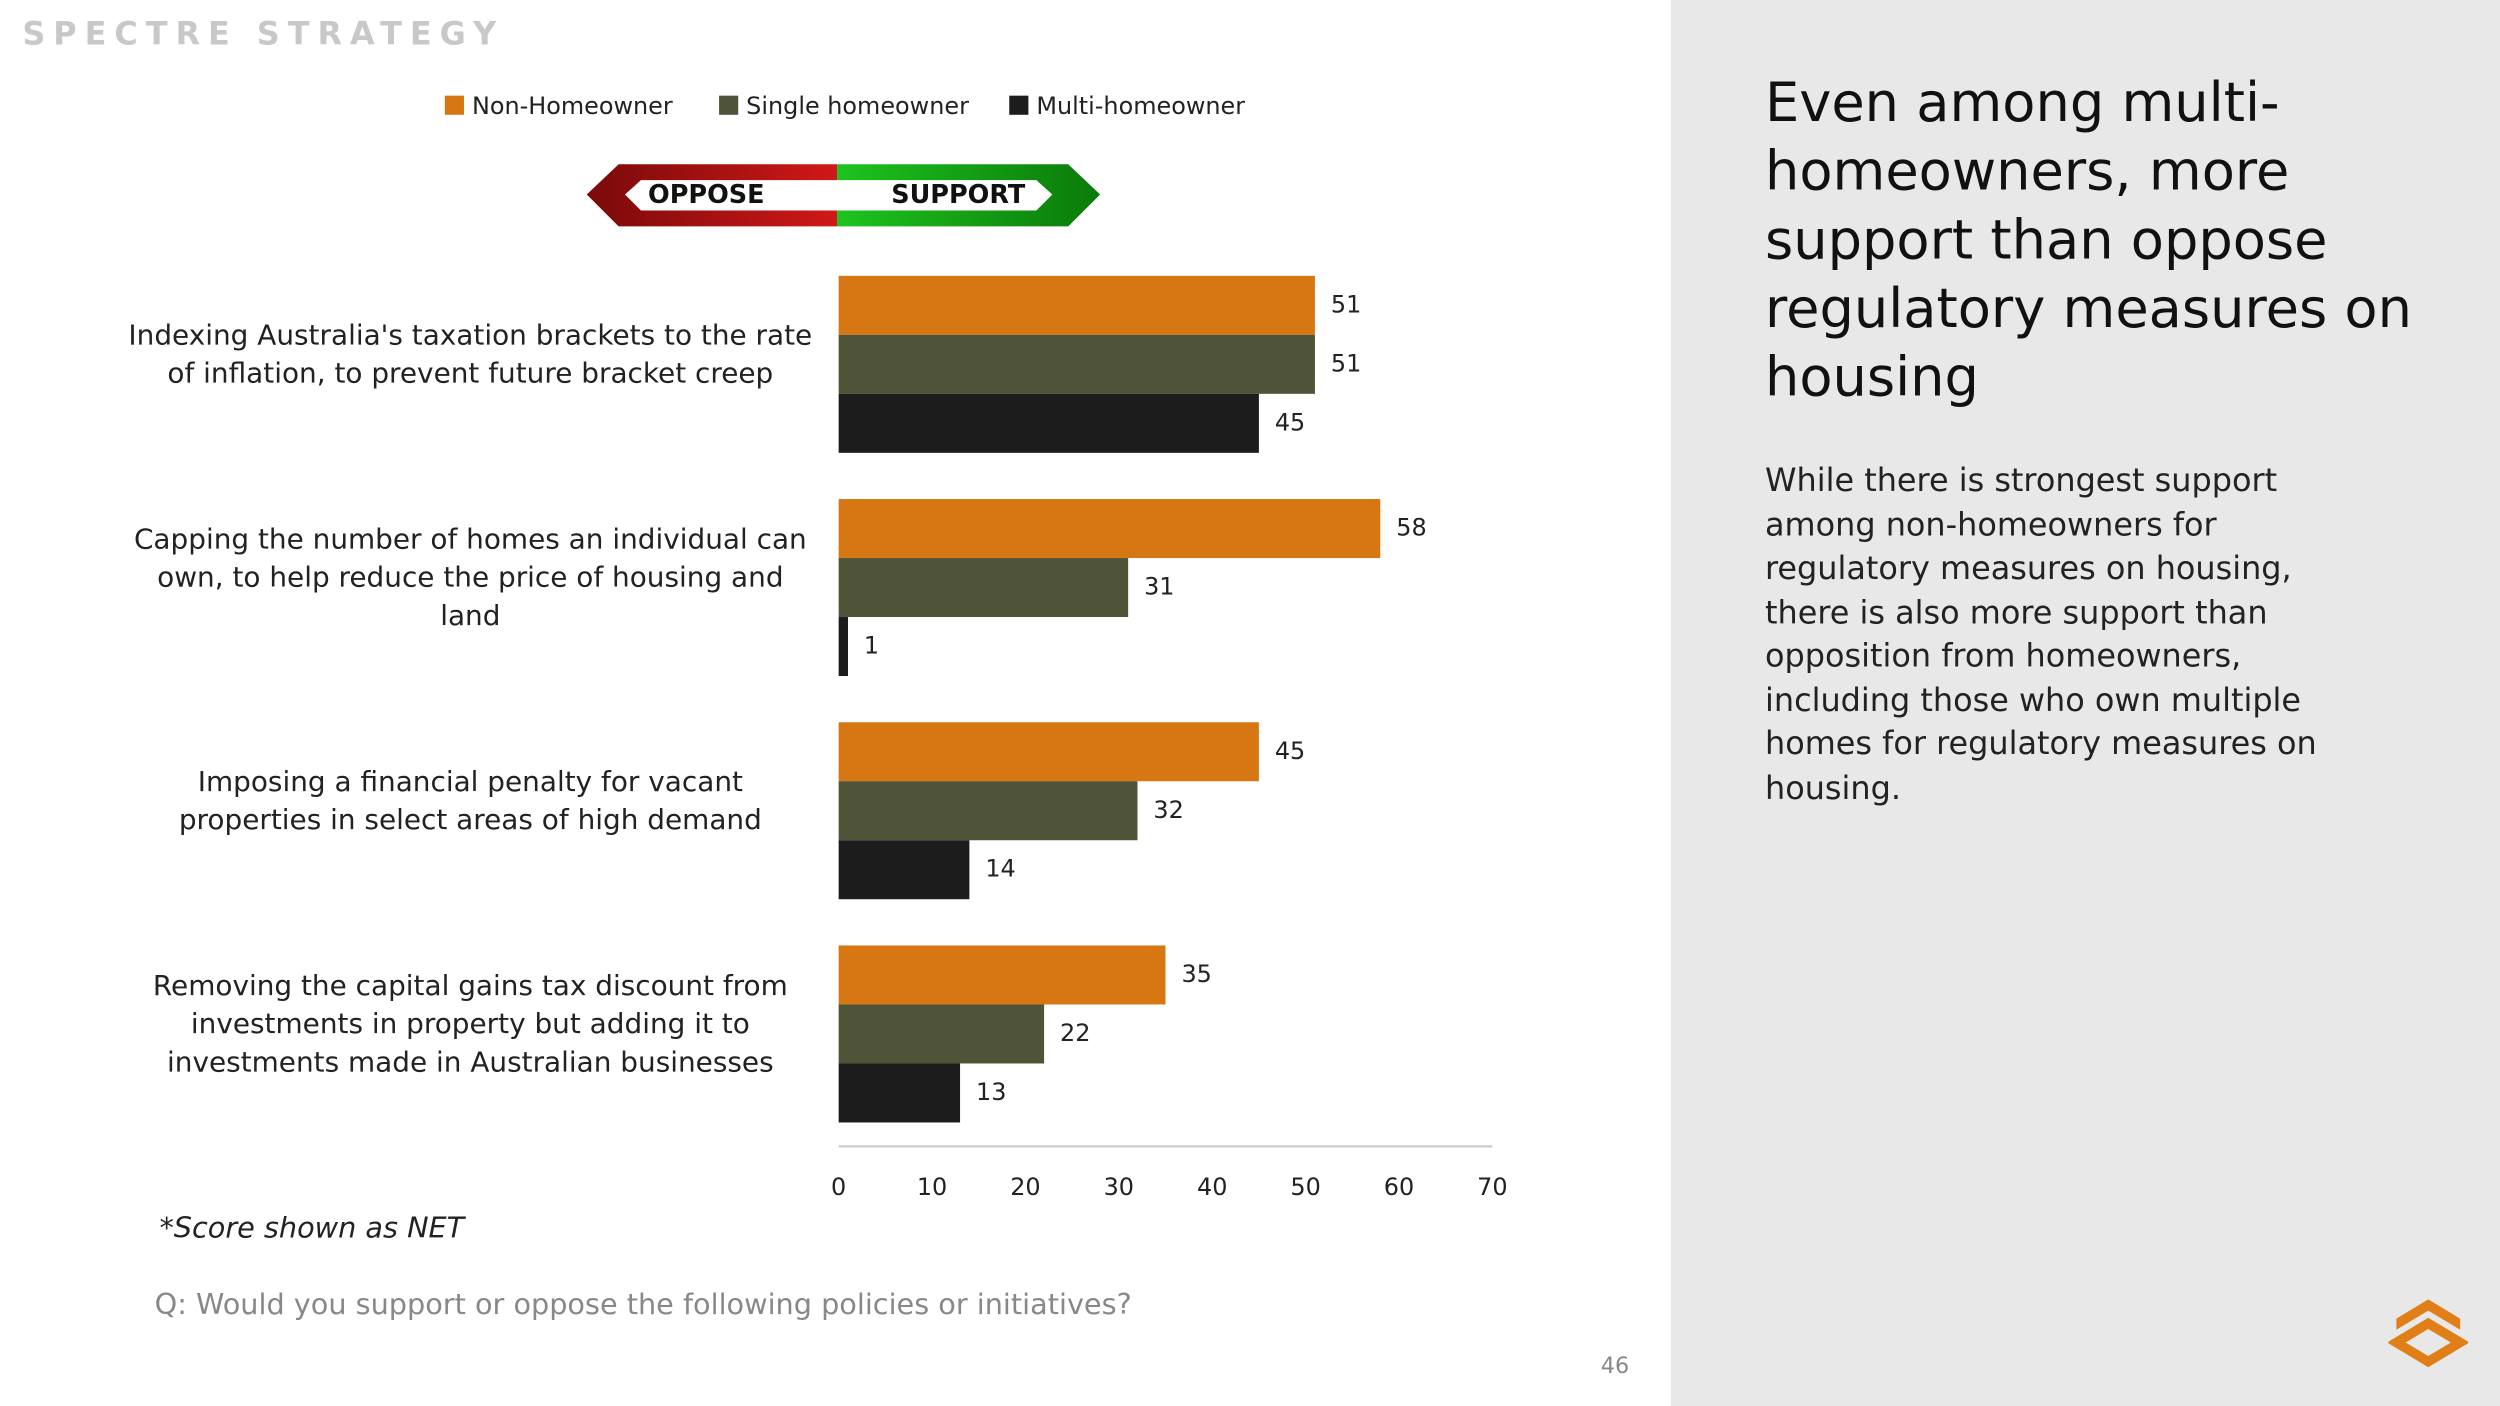  I want to click on value-label: 58, so click(1411, 528).